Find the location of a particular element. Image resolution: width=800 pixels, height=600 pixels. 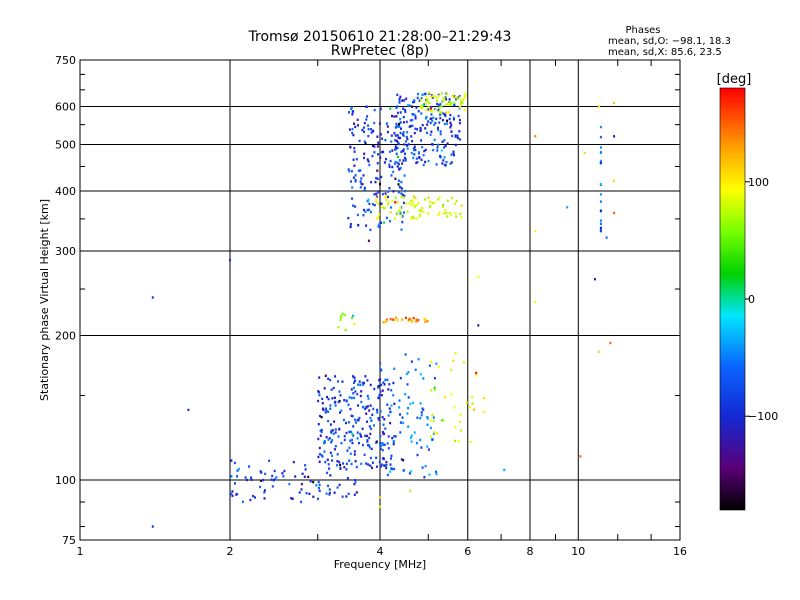

colorbar-ticks: 100 0 −100 is located at coordinates (761, 299).